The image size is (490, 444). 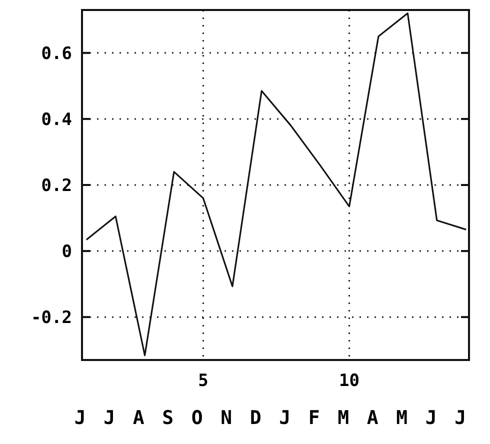 What do you see at coordinates (56, 120) in the screenshot?
I see `y-tick-label: 0.4` at bounding box center [56, 120].